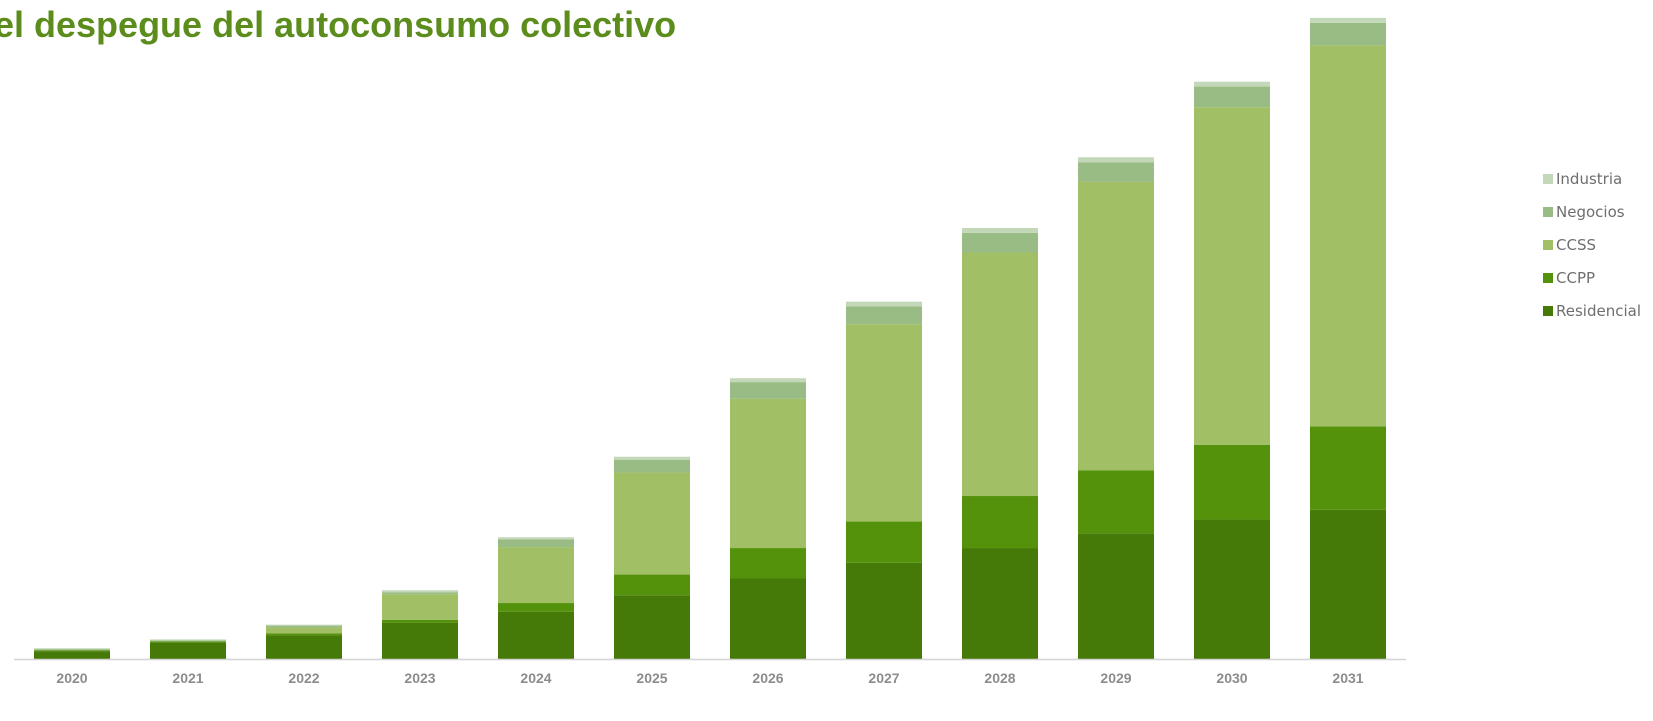 This screenshot has width=1653, height=721. I want to click on bar-ccpp-2029, so click(1116, 502).